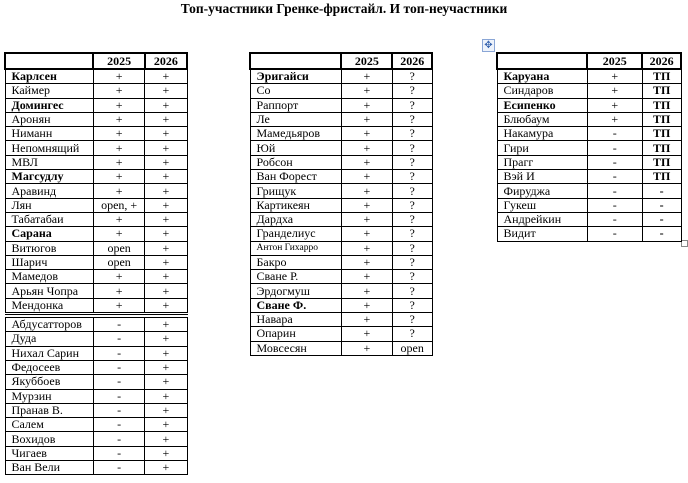  What do you see at coordinates (96, 425) in the screenshot?
I see `table-row: Салем - +` at bounding box center [96, 425].